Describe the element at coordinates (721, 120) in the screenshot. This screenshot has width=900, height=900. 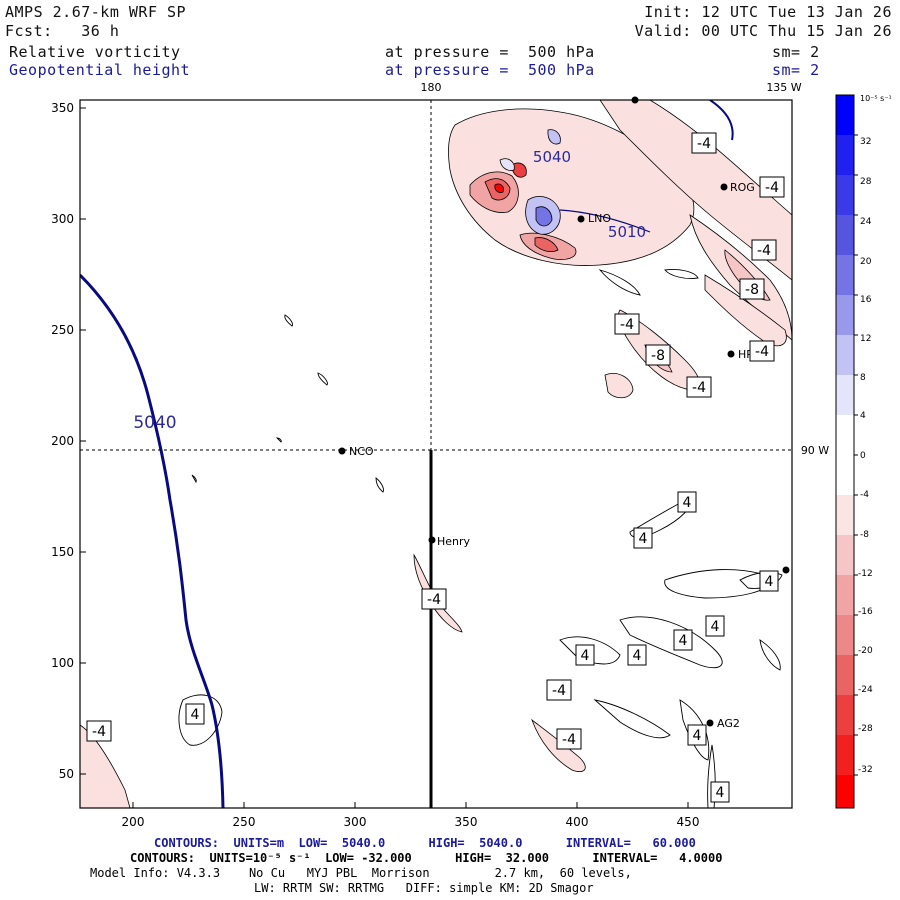
I see `height-contour-ne-a` at that location.